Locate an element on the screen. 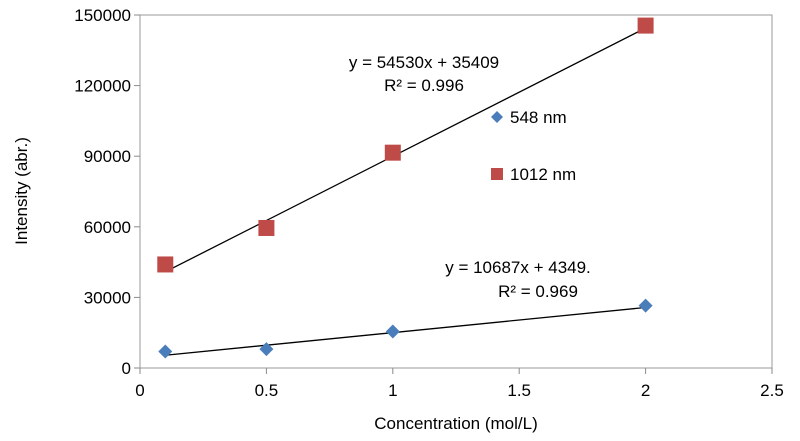 Image resolution: width=800 pixels, height=441 pixels. x-tick-label: 0.5 is located at coordinates (267, 390).